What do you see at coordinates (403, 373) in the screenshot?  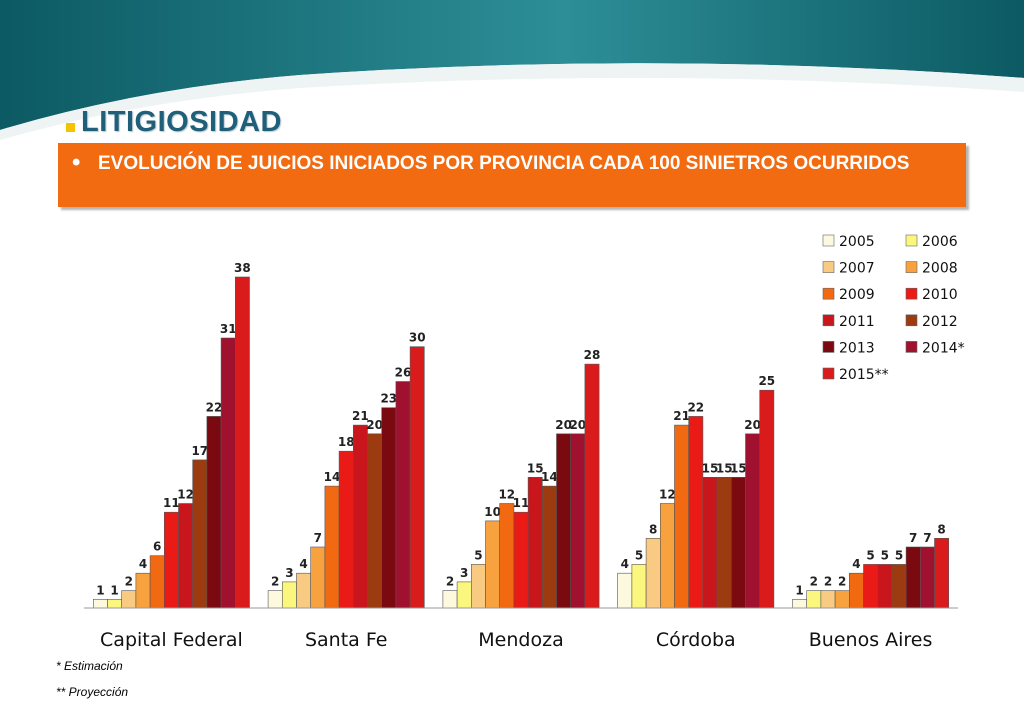 I see `data-label: 26` at bounding box center [403, 373].